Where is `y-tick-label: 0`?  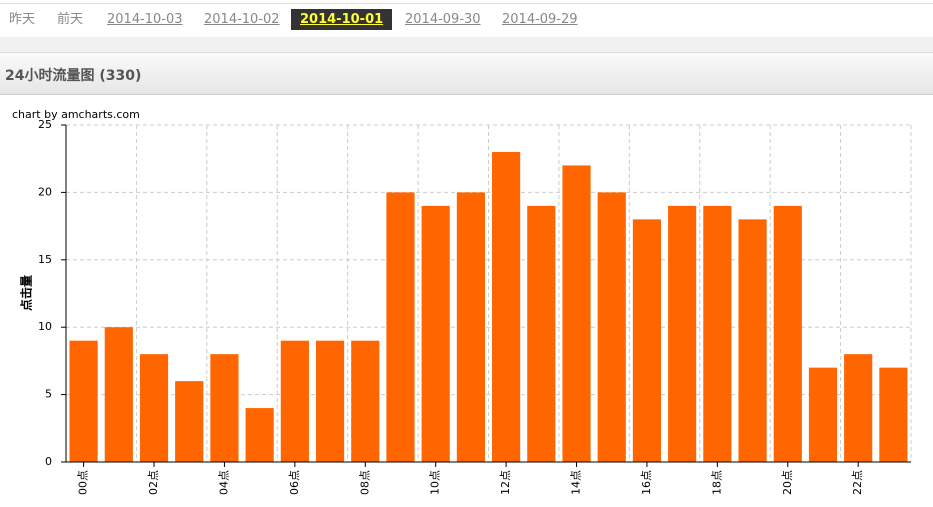
y-tick-label: 0 is located at coordinates (48, 461).